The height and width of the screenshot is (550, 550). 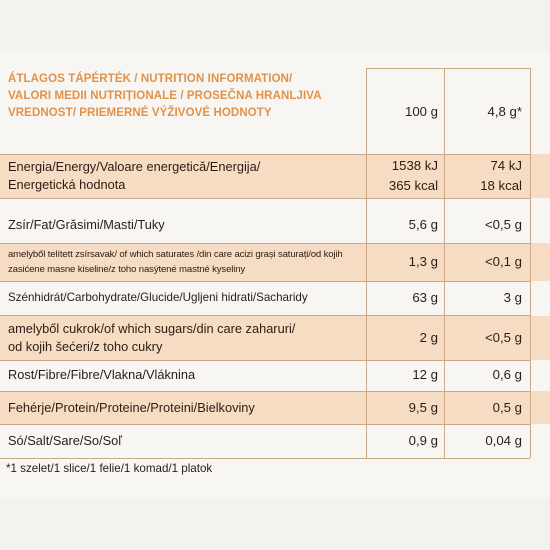 What do you see at coordinates (423, 224) in the screenshot?
I see `value: 5,6 g` at bounding box center [423, 224].